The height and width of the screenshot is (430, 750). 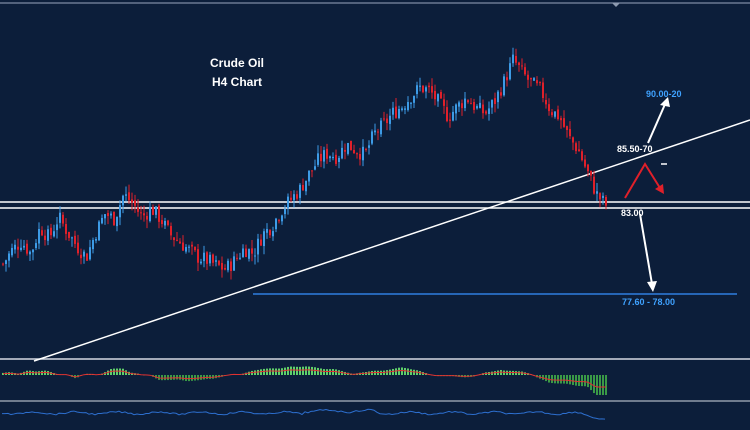 I want to click on pullback-path, so click(x=642, y=180).